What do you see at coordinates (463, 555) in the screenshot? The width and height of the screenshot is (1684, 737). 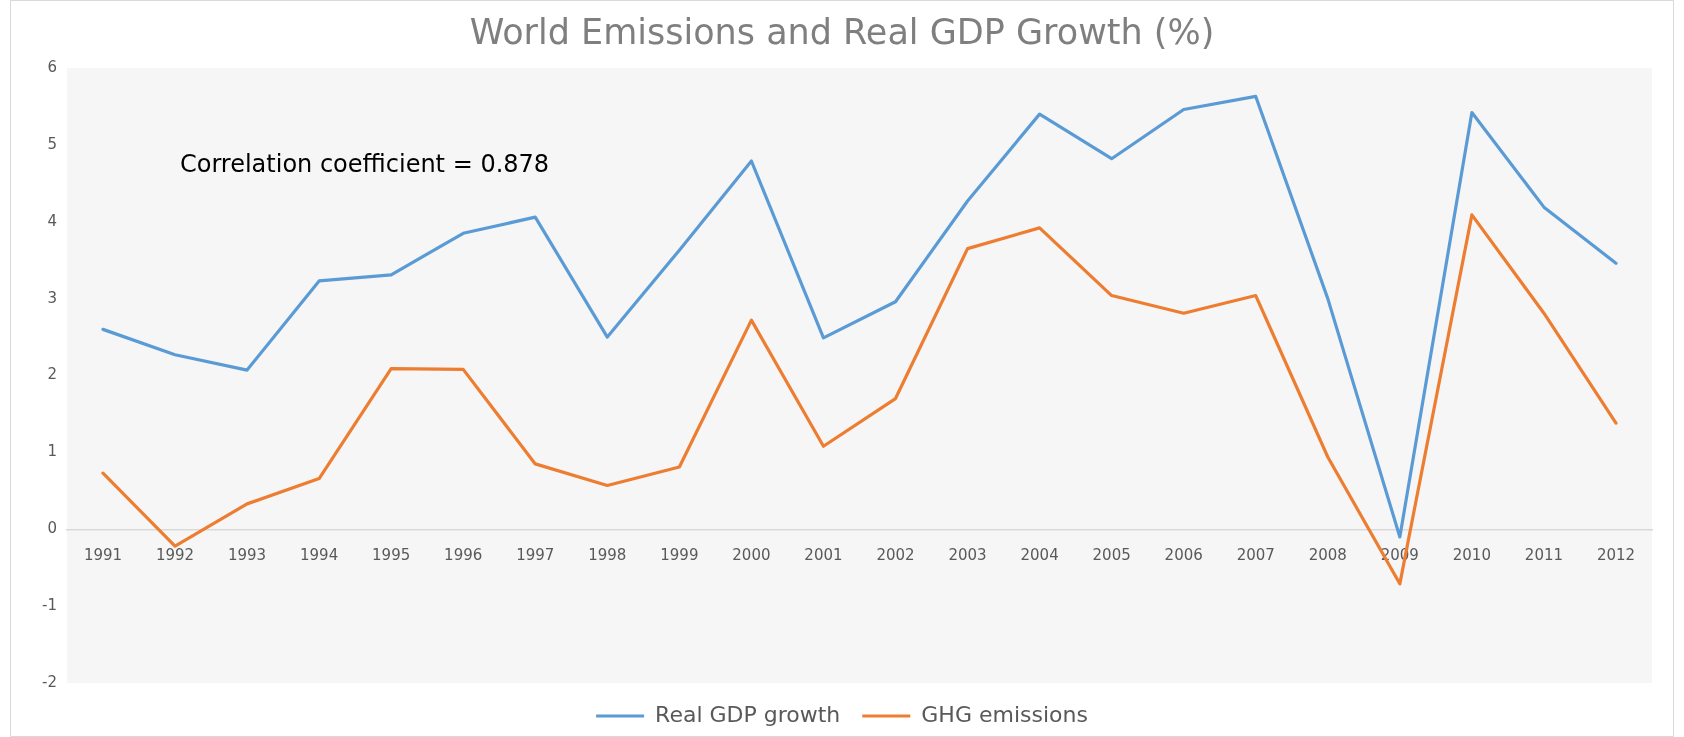 I see `x-tick-label: 1996` at bounding box center [463, 555].